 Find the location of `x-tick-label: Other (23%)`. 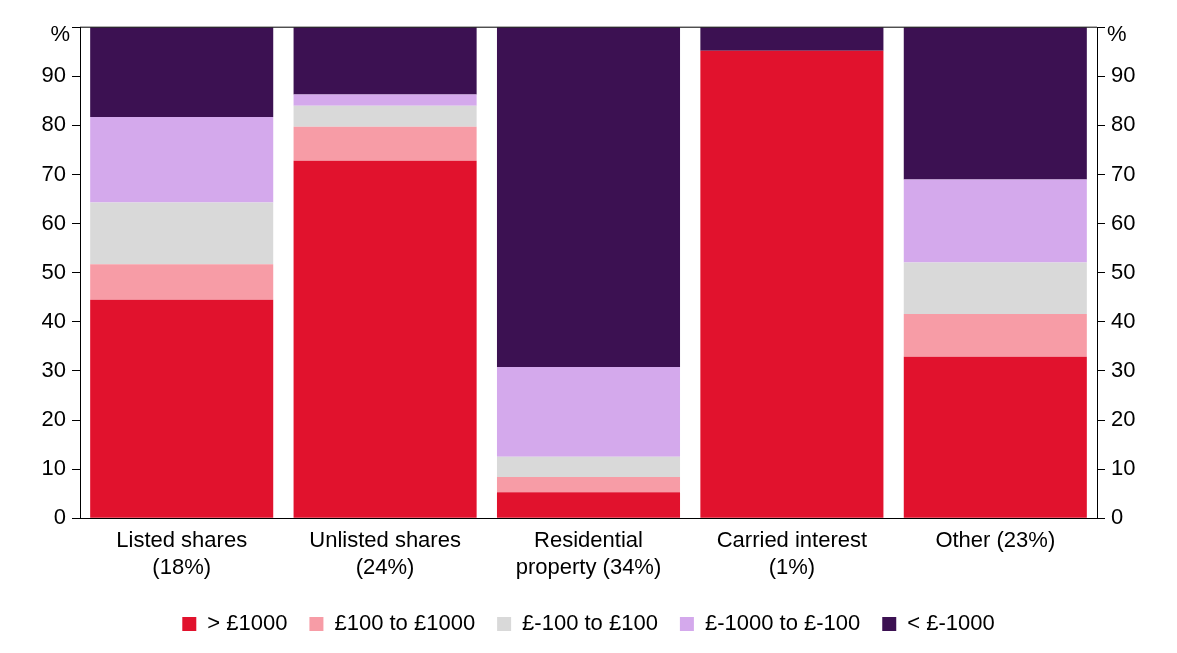

x-tick-label: Other (23%) is located at coordinates (995, 540).